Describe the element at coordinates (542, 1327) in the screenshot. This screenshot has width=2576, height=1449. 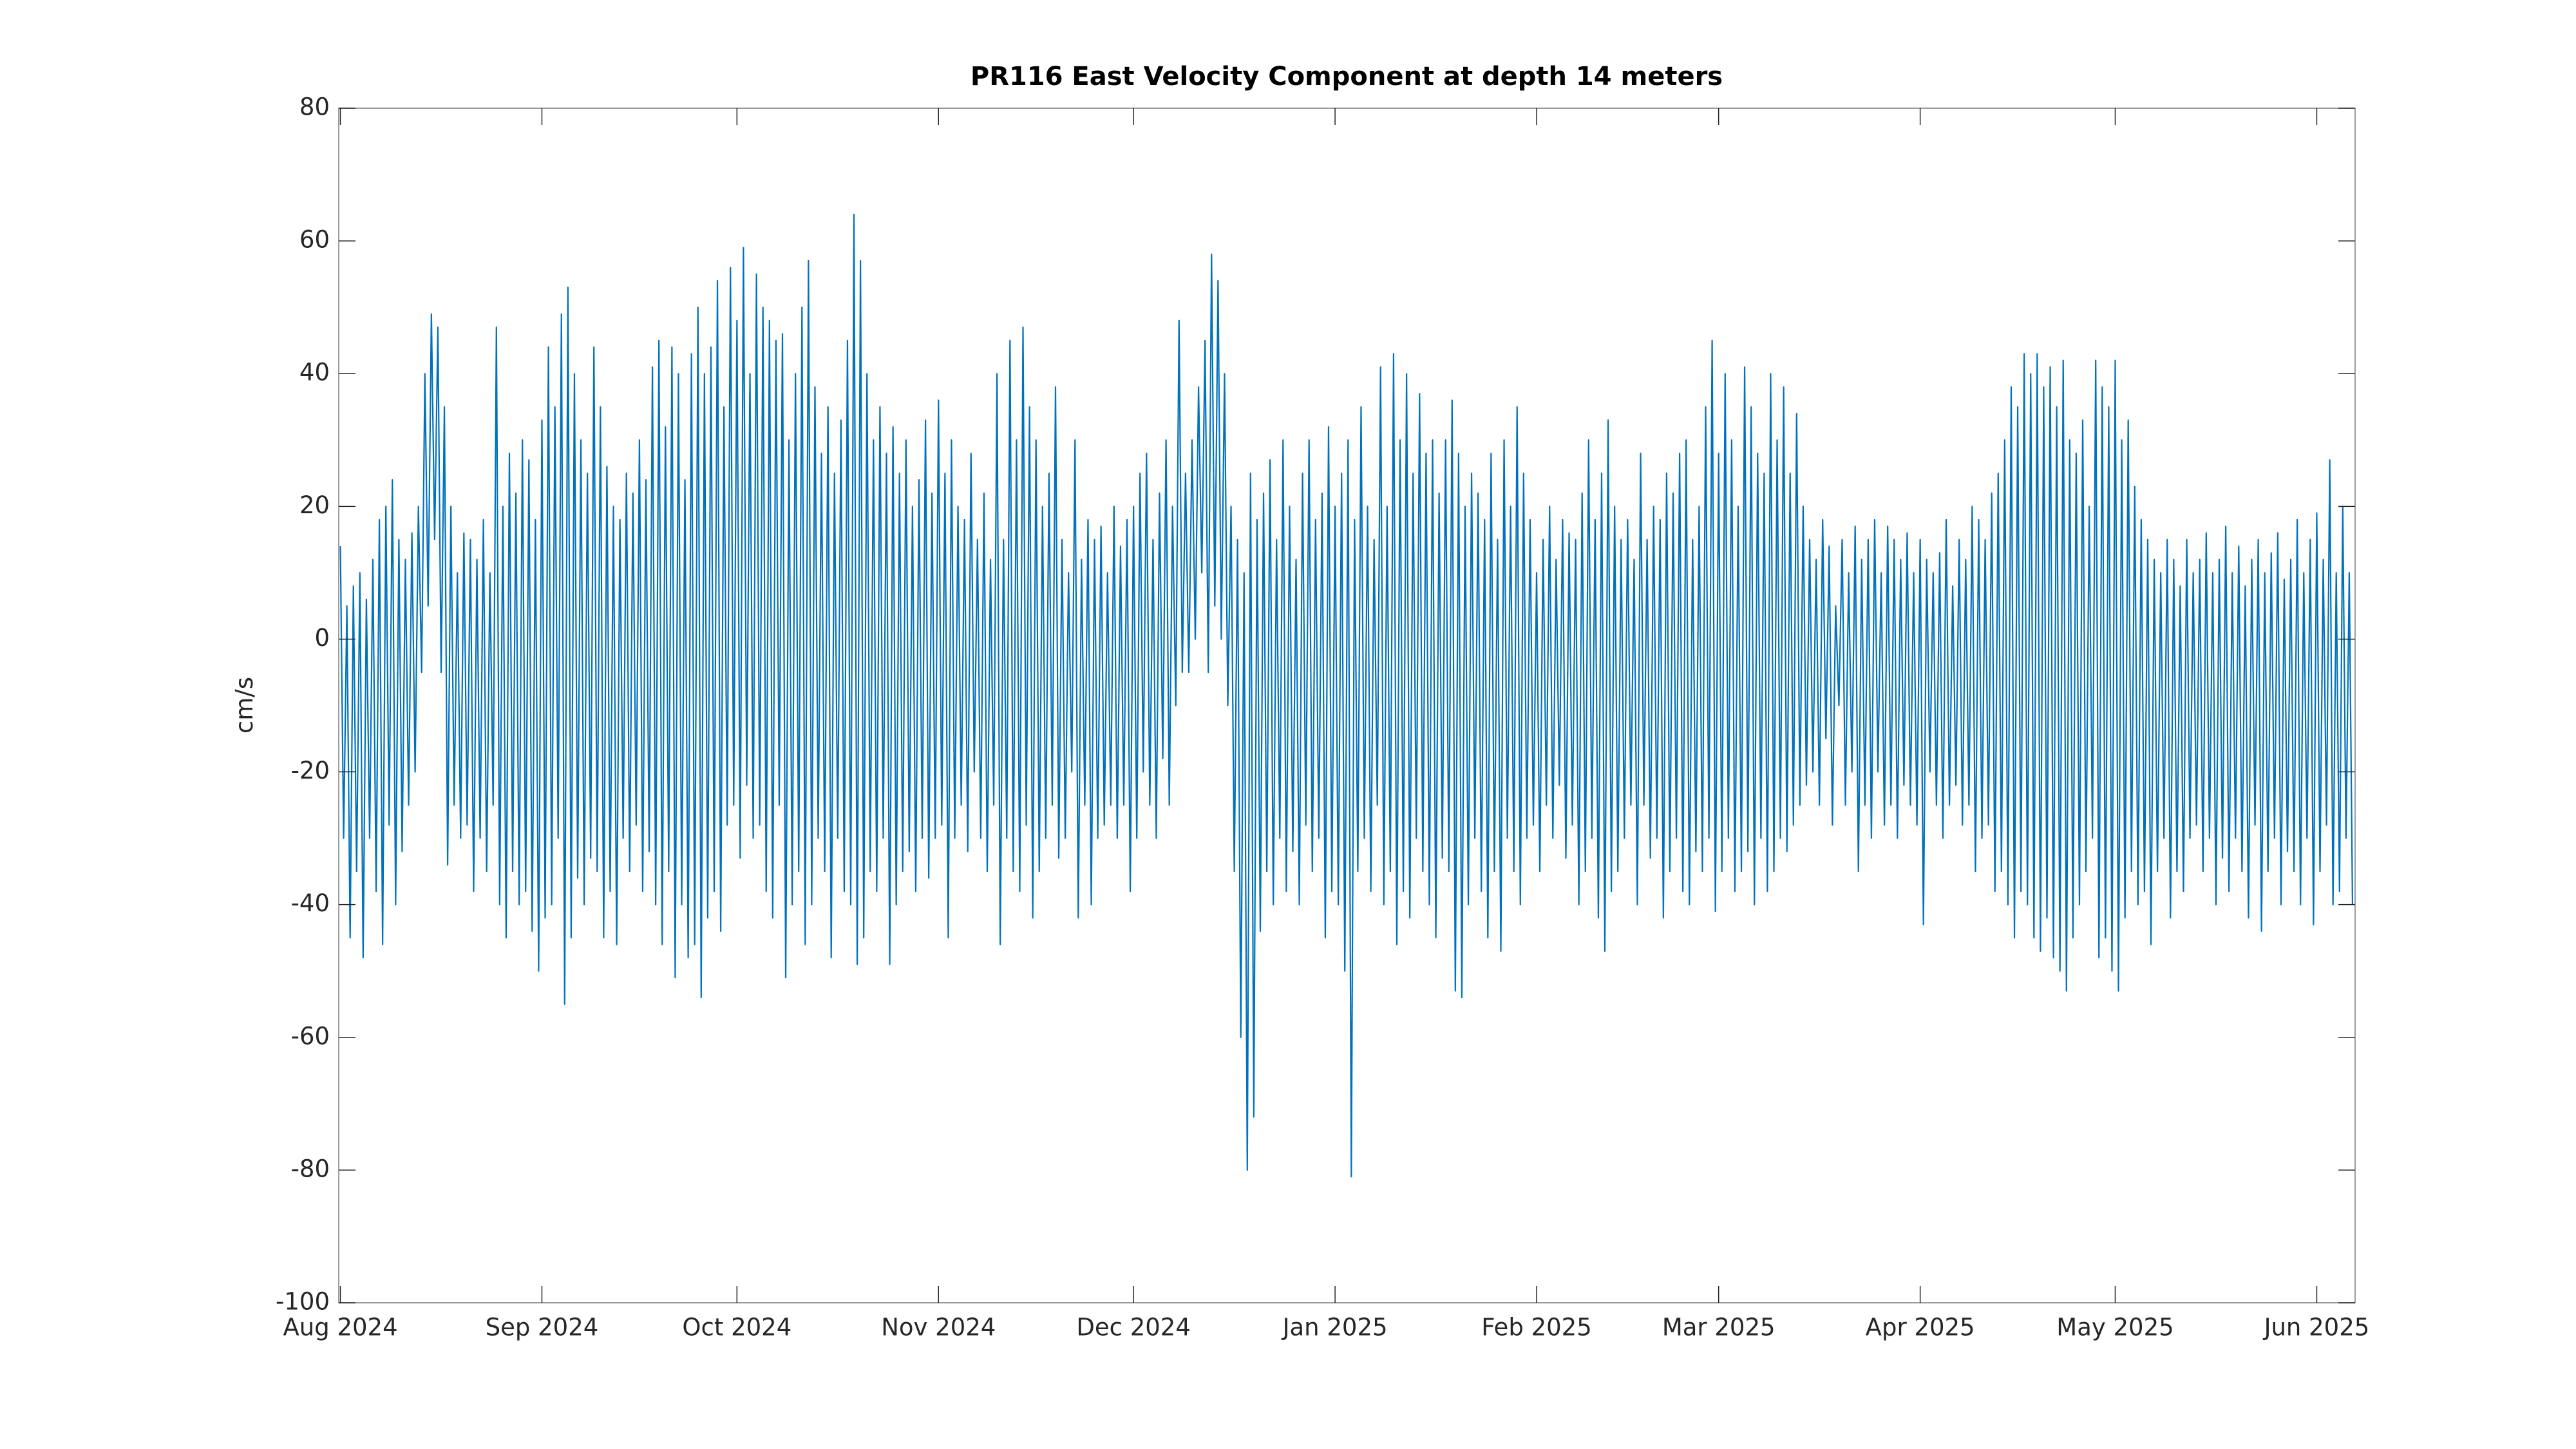
I see `x-tick-label: Sep 2024` at that location.